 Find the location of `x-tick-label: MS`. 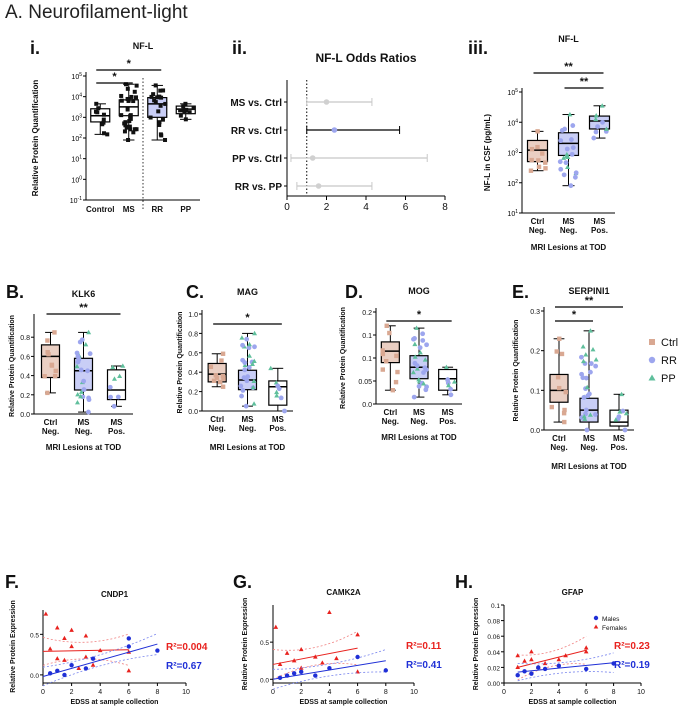

x-tick-label: MS is located at coordinates (248, 419).